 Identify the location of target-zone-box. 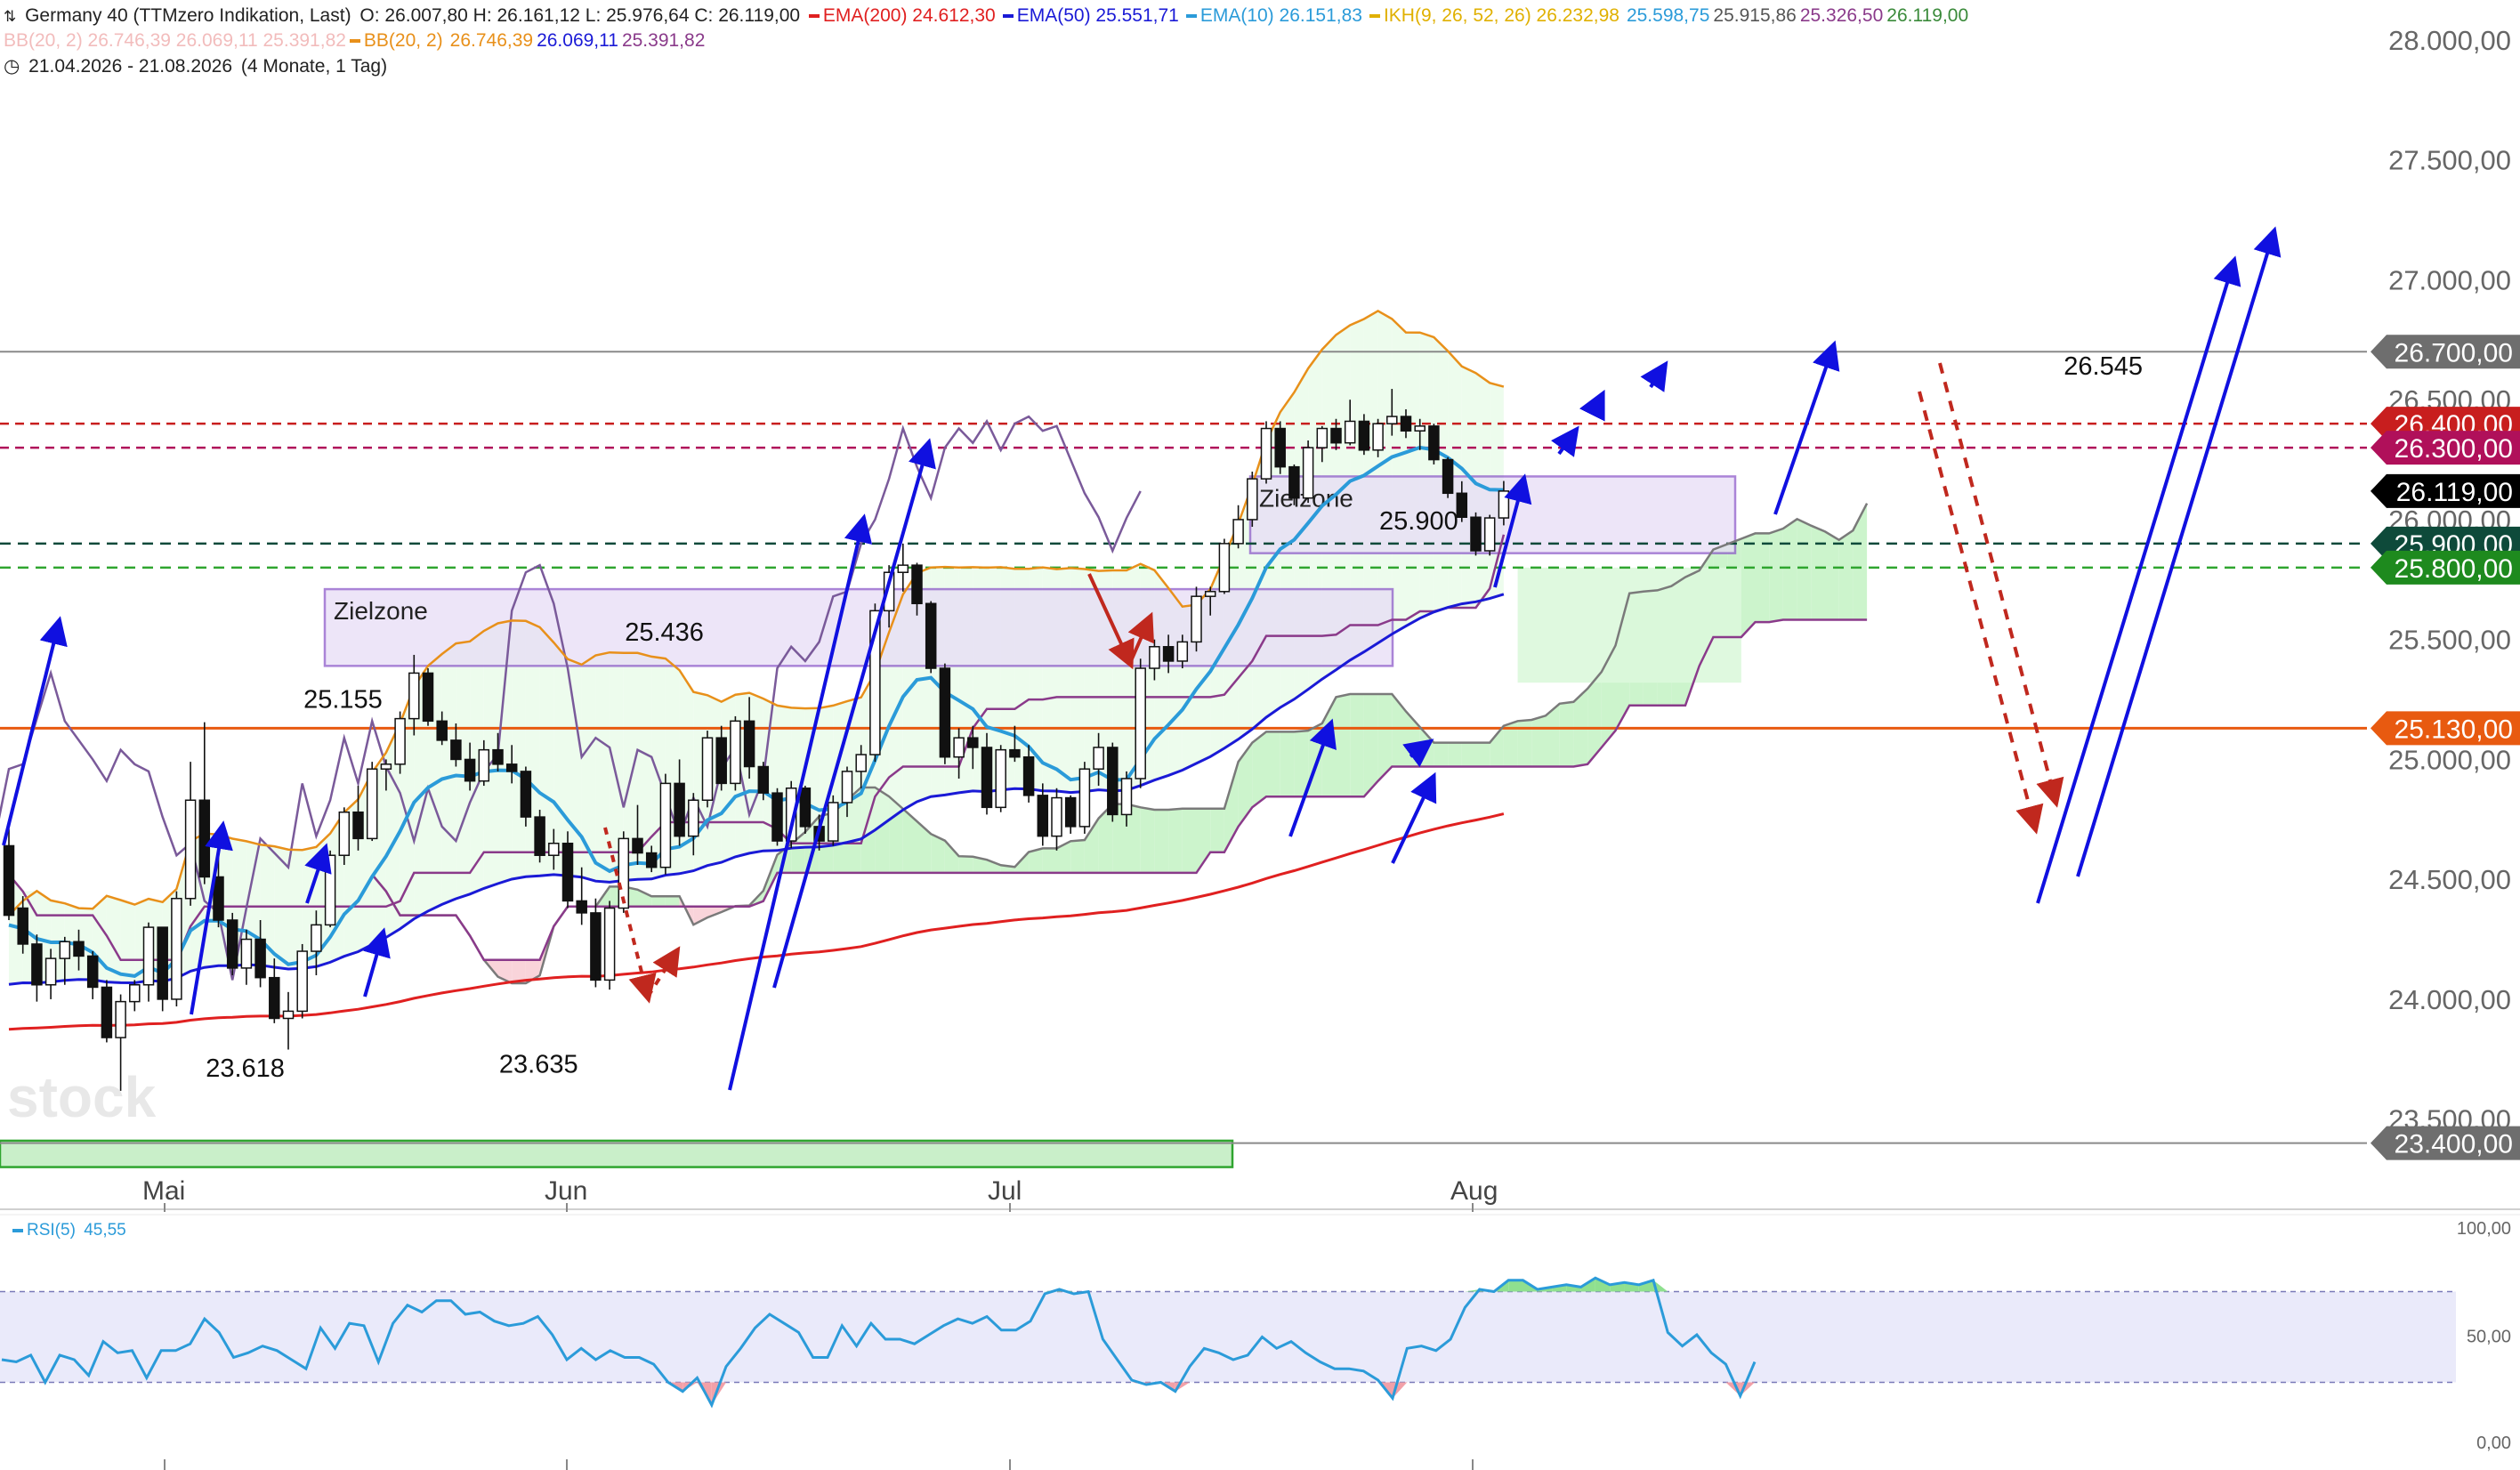
(858, 627).